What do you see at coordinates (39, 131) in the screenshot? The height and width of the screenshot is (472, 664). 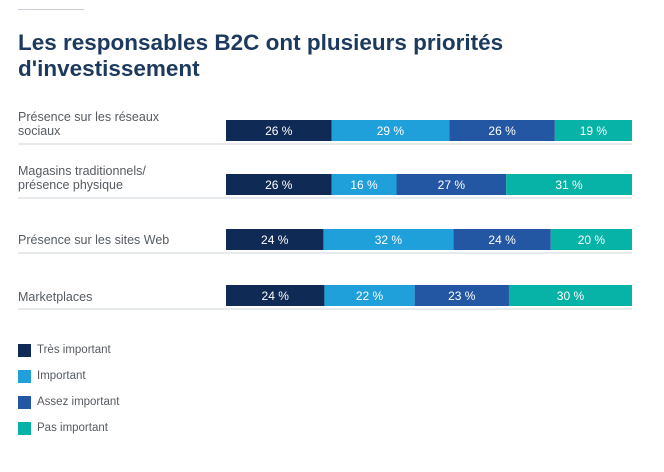 I see `category-label: sociaux` at bounding box center [39, 131].